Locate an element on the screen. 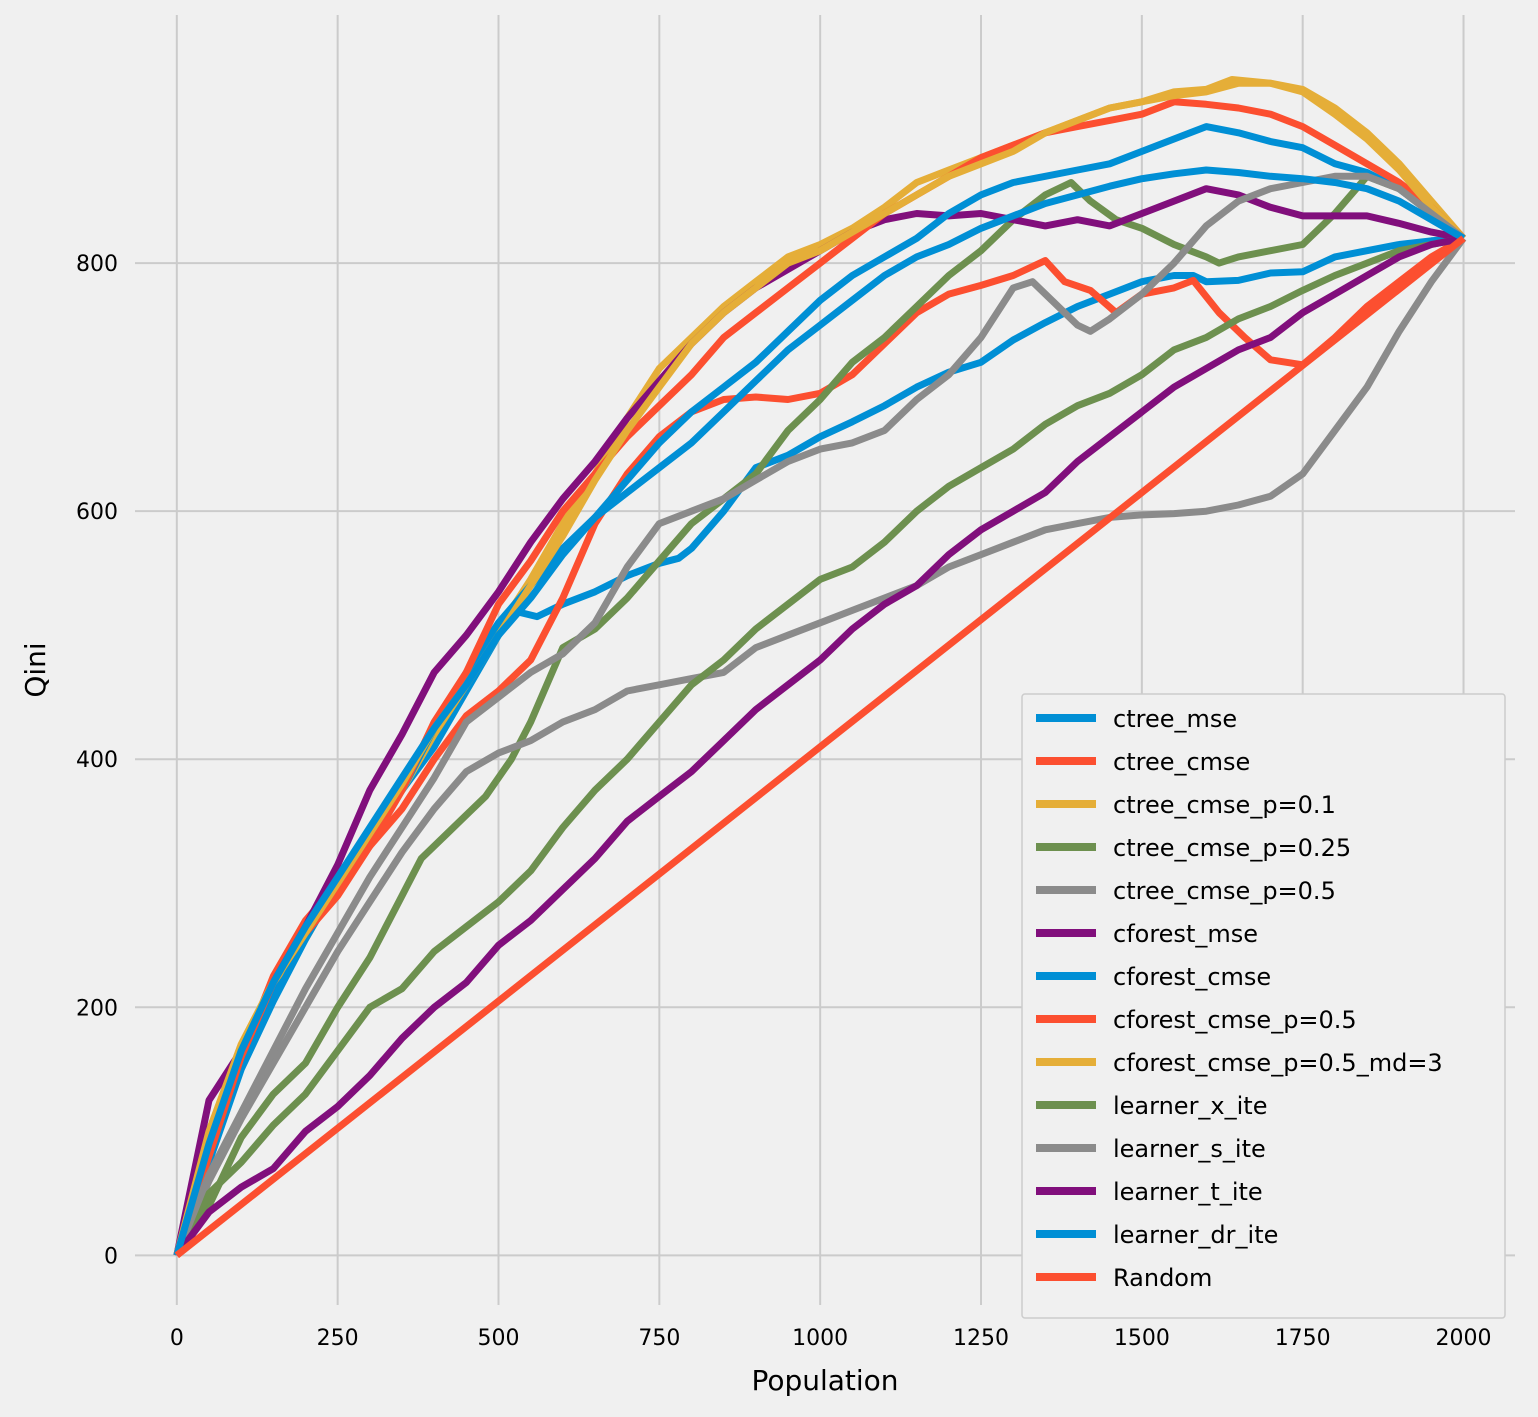 The height and width of the screenshot is (1417, 1538). legend-label: learner_x_ite is located at coordinates (1190, 1106).